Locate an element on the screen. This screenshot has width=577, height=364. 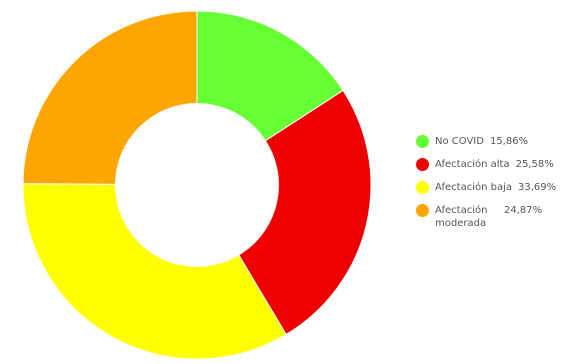
legend-label: Afectación alta is located at coordinates (472, 164).